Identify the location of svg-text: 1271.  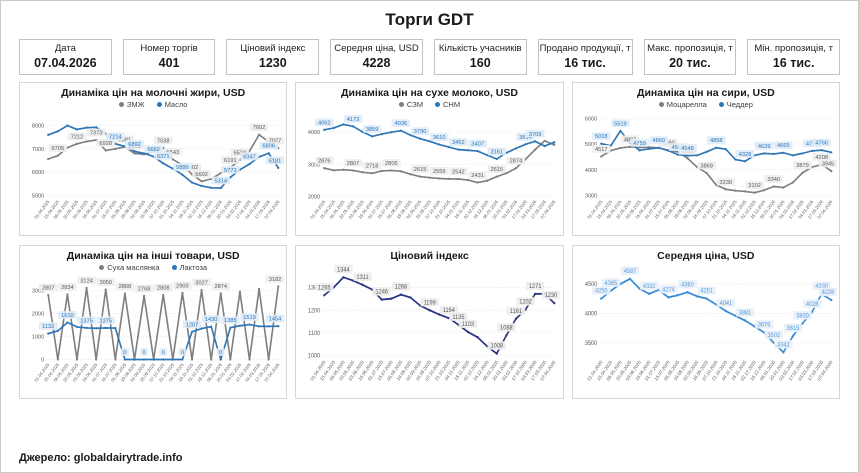
(535, 287).